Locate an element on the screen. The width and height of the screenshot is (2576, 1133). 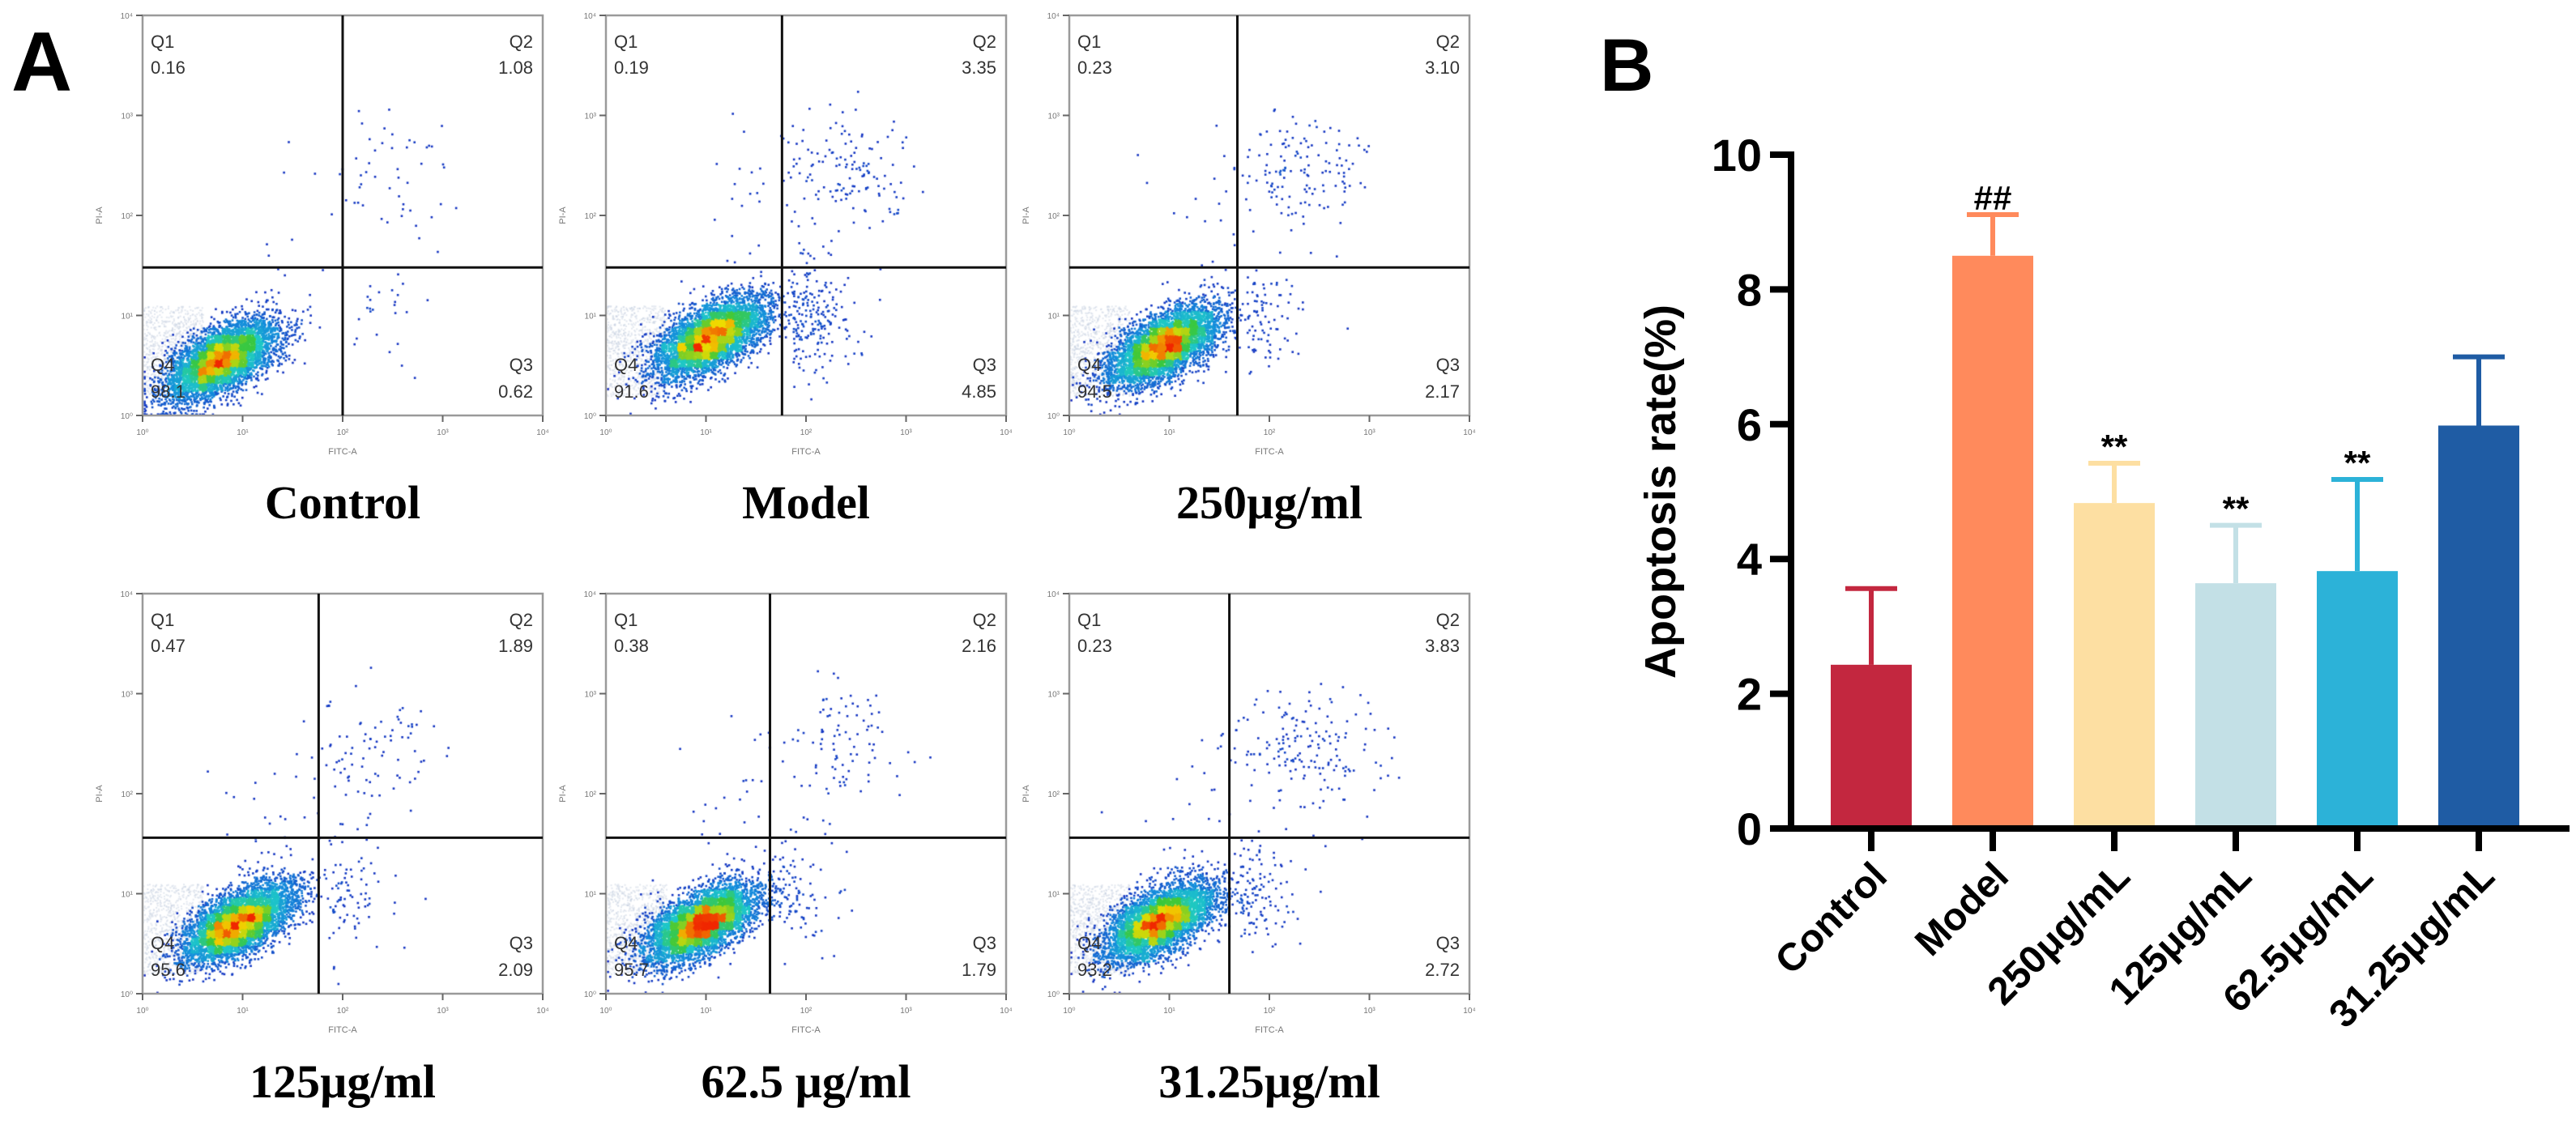
quadrant-value-q3: 2.09 is located at coordinates (515, 970).